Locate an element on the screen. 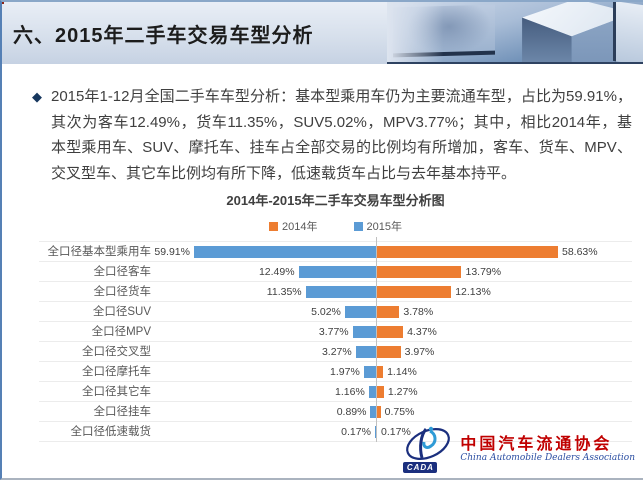  chart-row: 全口径摩托车 1.97% 1.14% is located at coordinates (335, 372).